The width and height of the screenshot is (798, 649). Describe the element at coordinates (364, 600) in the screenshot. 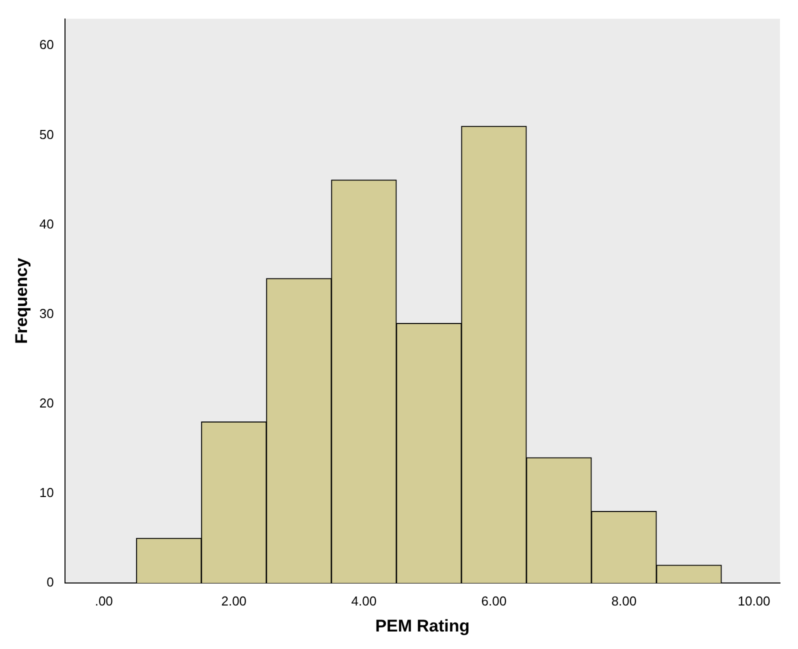

I see `x-tick-label: 4.00` at that location.